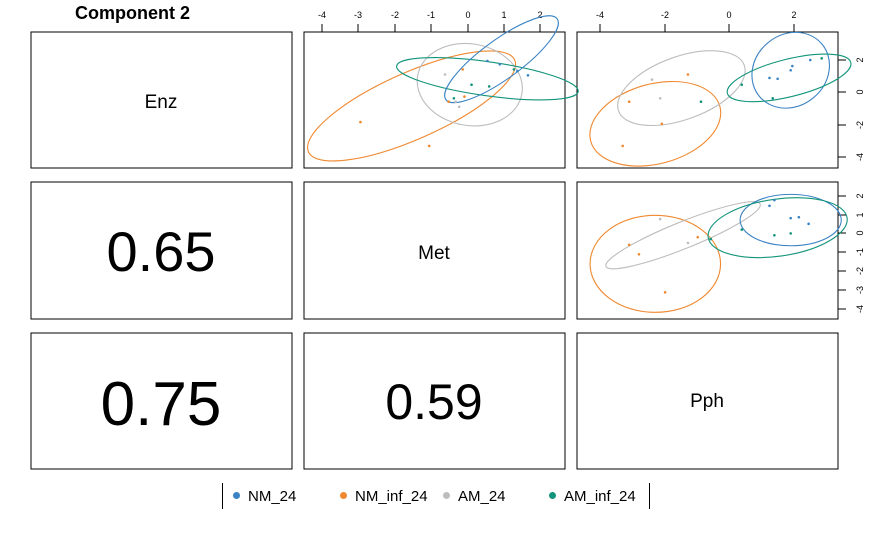  I want to click on panel-frame-r3c3, so click(707, 401).